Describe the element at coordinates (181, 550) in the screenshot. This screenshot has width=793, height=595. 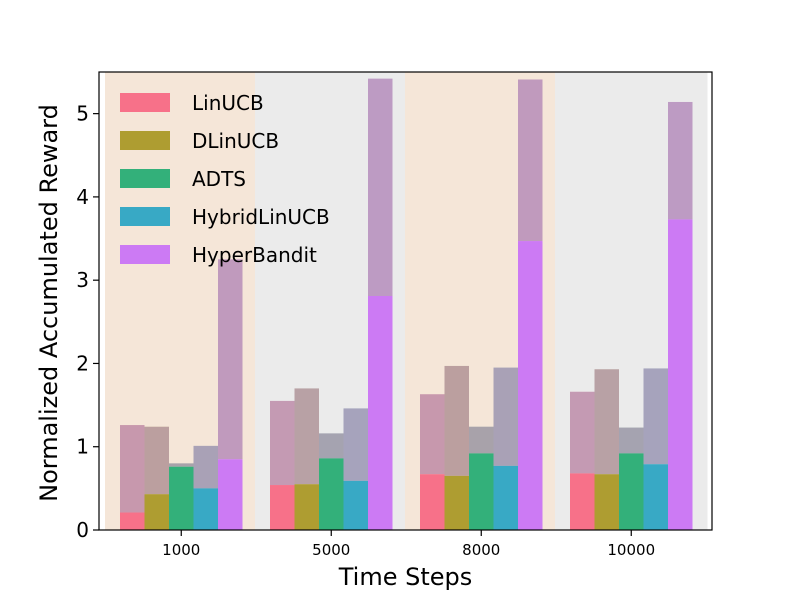
I see `xtick-label: 1000` at that location.